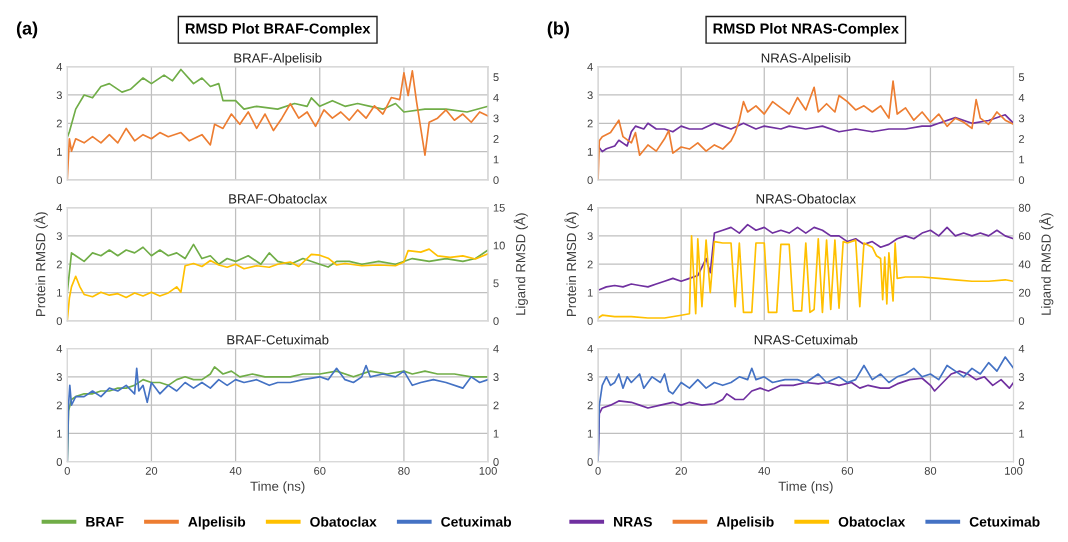 Image resolution: width=1068 pixels, height=542 pixels. Describe the element at coordinates (558, 30) in the screenshot. I see `text: (b)` at that location.